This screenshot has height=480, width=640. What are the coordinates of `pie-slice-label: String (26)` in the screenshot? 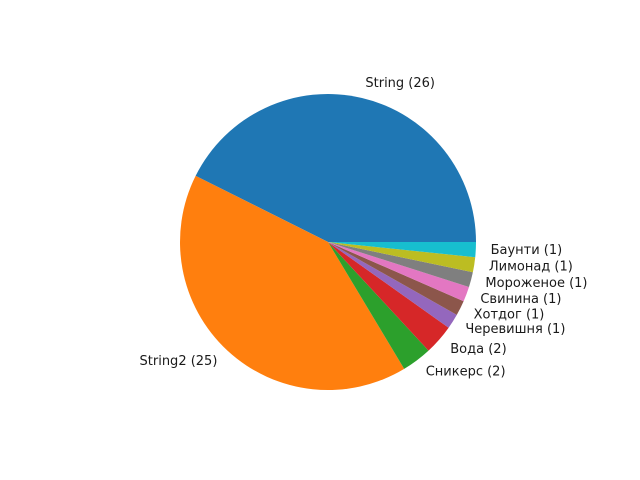 It's located at (400, 83).